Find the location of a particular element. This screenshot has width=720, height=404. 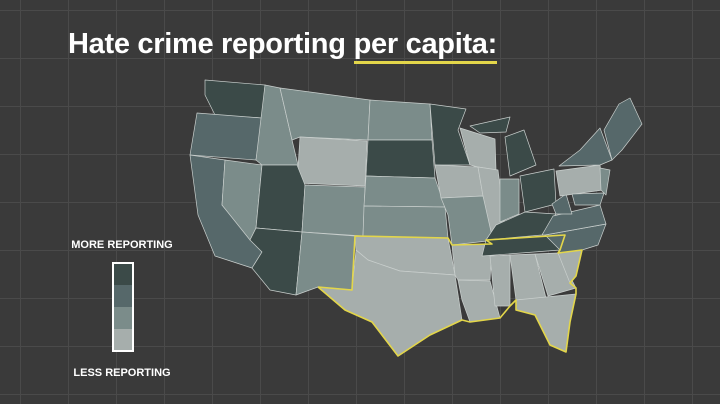

legend-frame is located at coordinates (123, 307).